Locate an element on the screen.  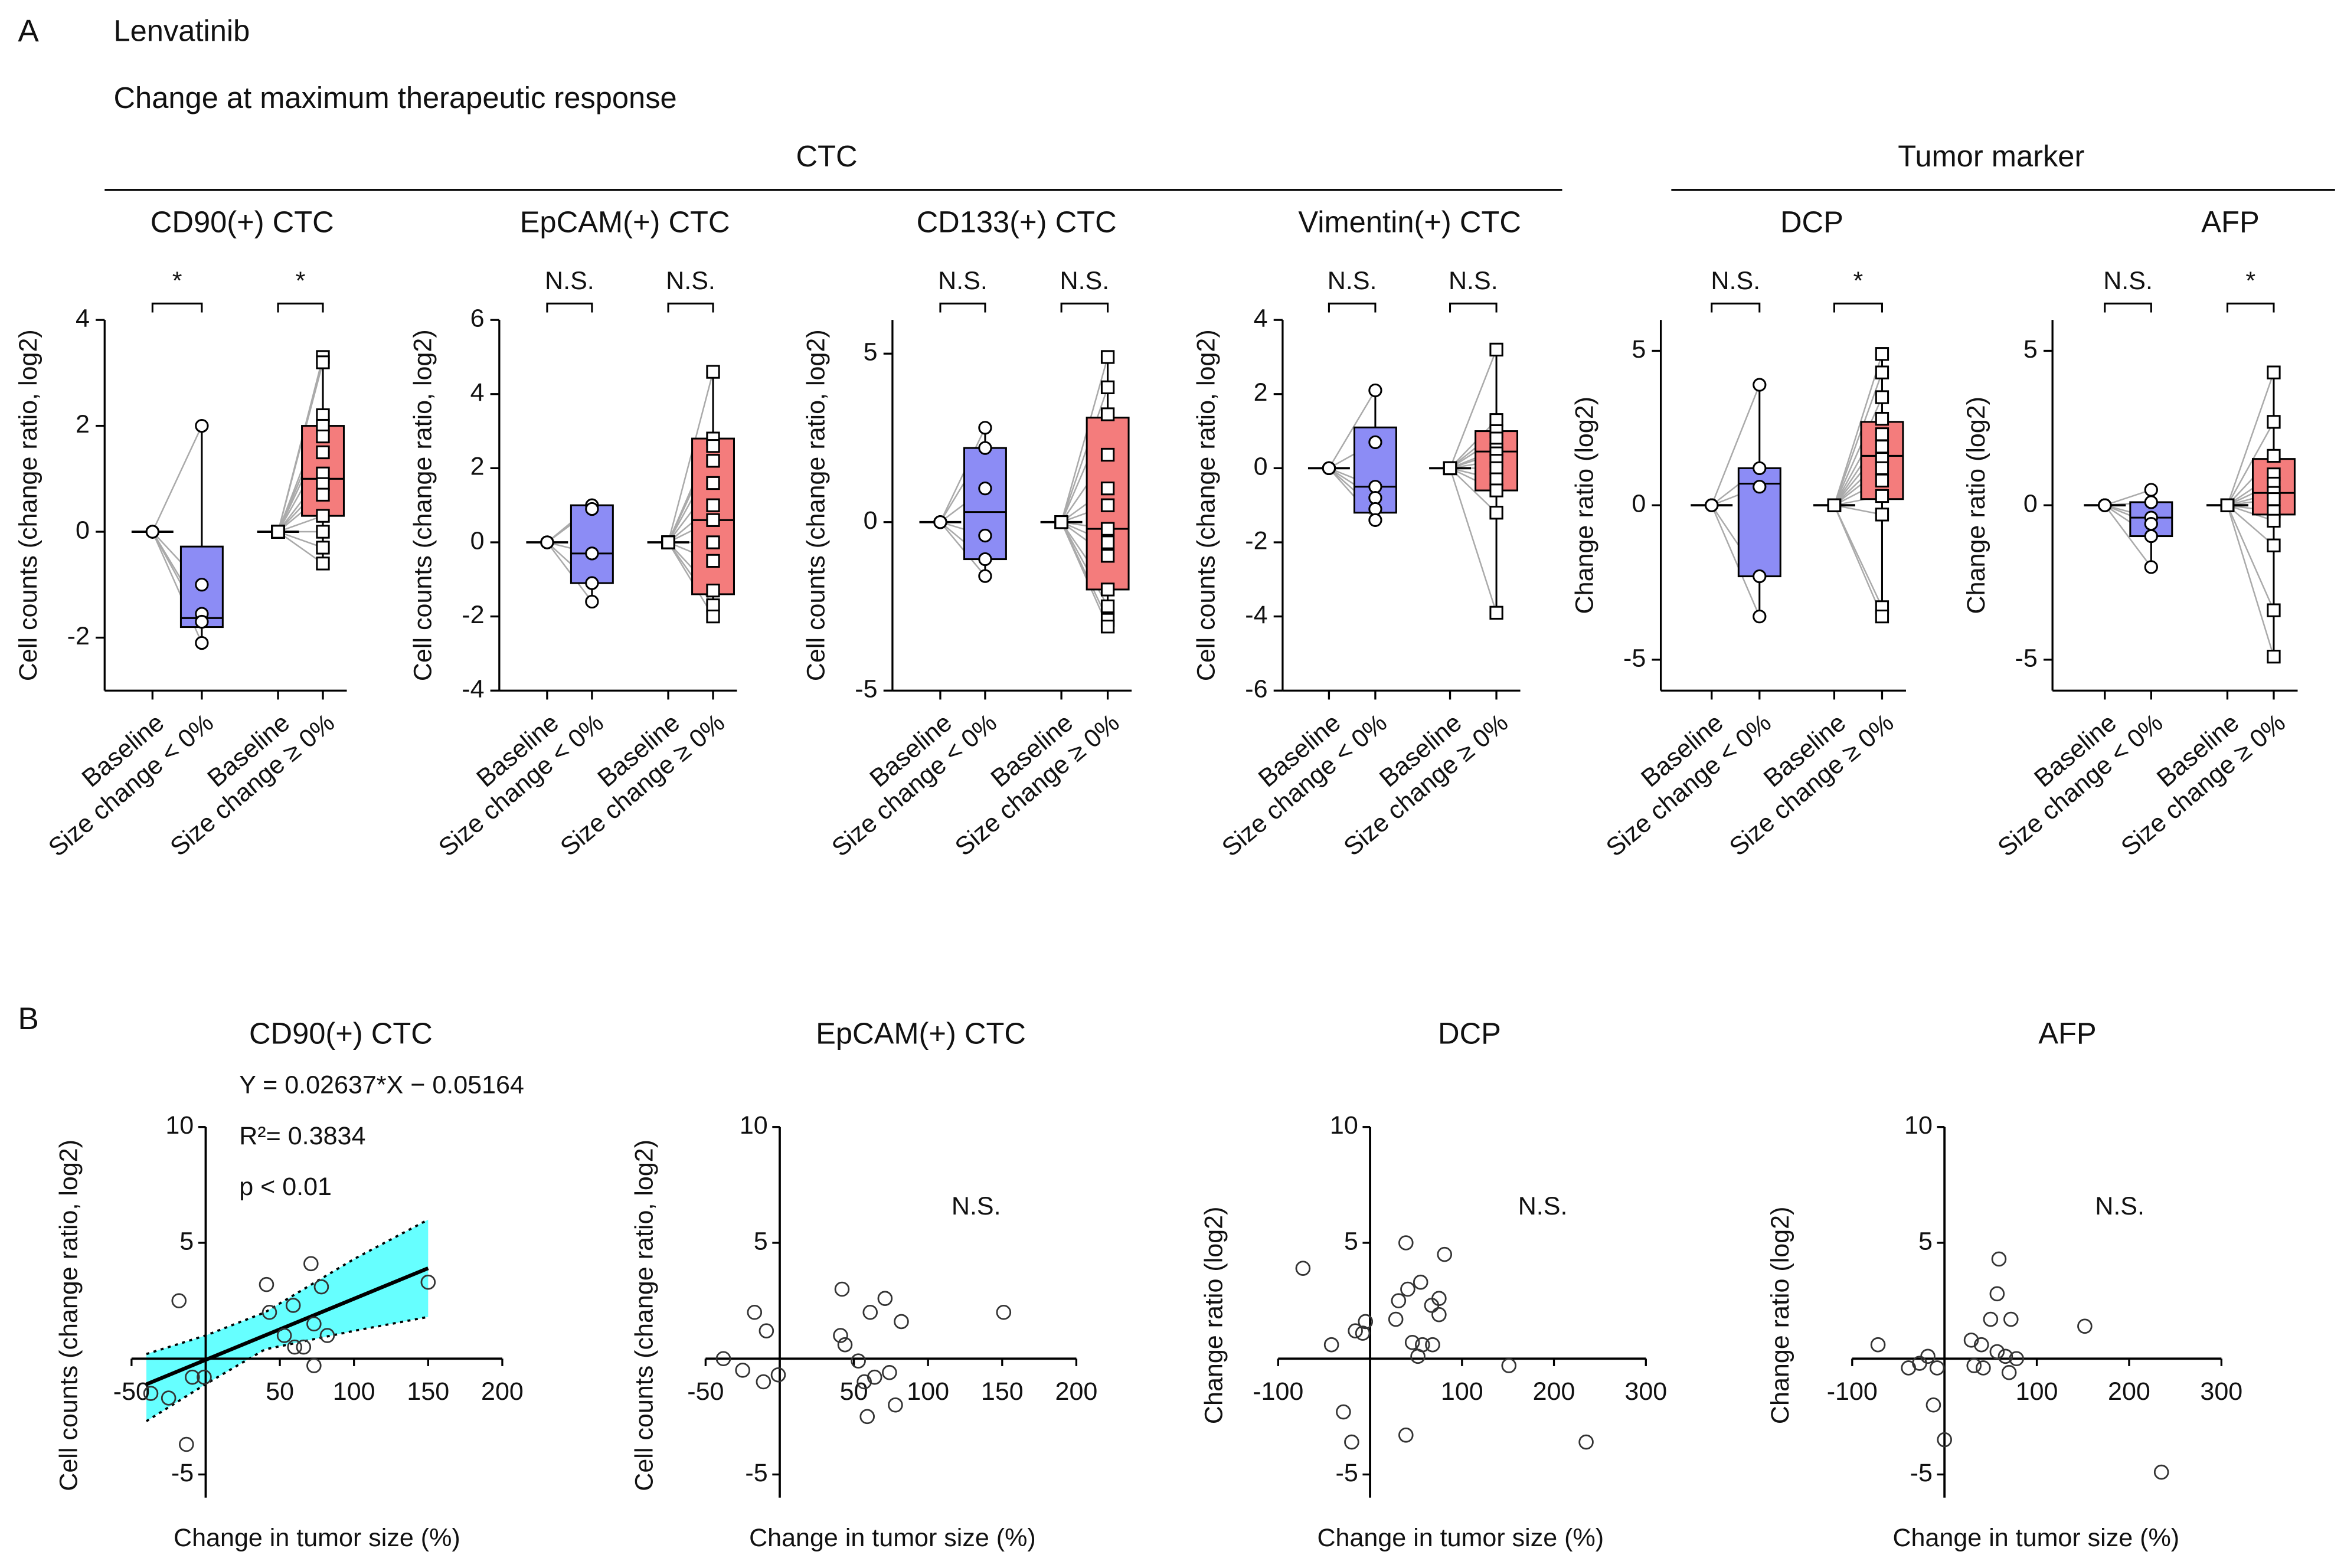
x-axis-label: Change in tumor size (%) is located at coordinates (1460, 1538).